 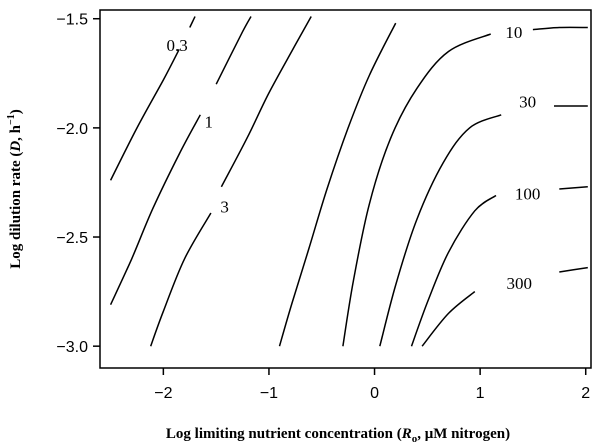 I want to click on y-tick-label: −2.5, so click(x=72, y=238).